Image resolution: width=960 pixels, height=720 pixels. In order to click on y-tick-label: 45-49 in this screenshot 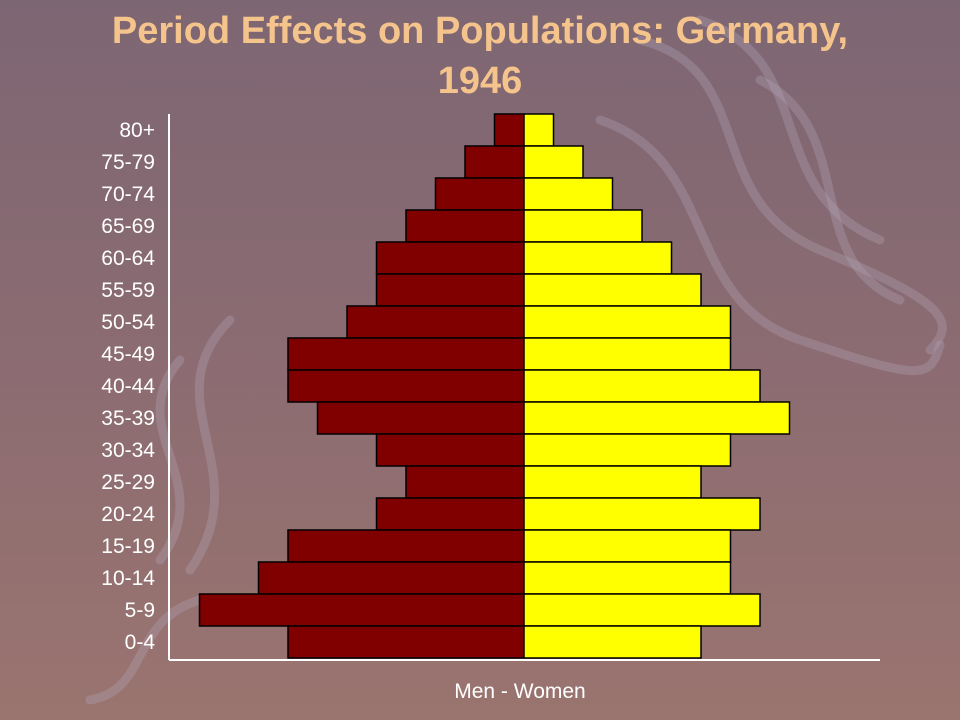, I will do `click(128, 354)`.